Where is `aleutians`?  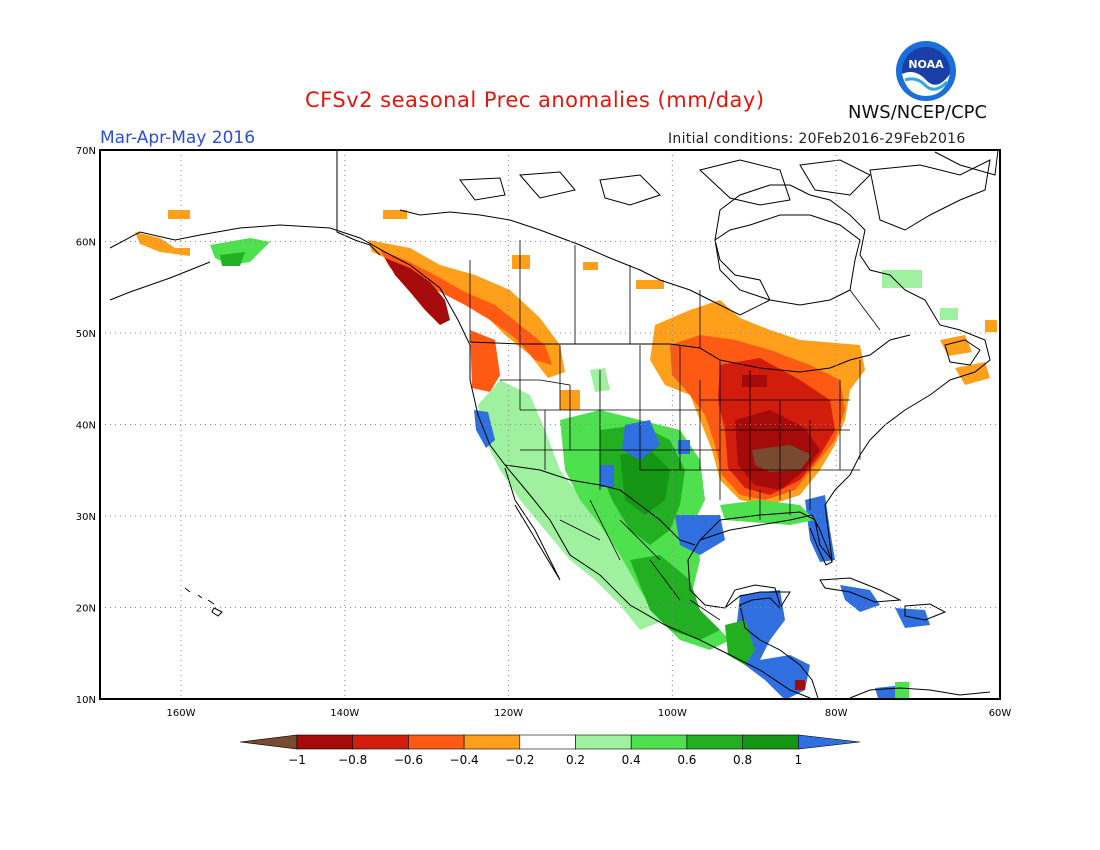
aleutians is located at coordinates (160, 281).